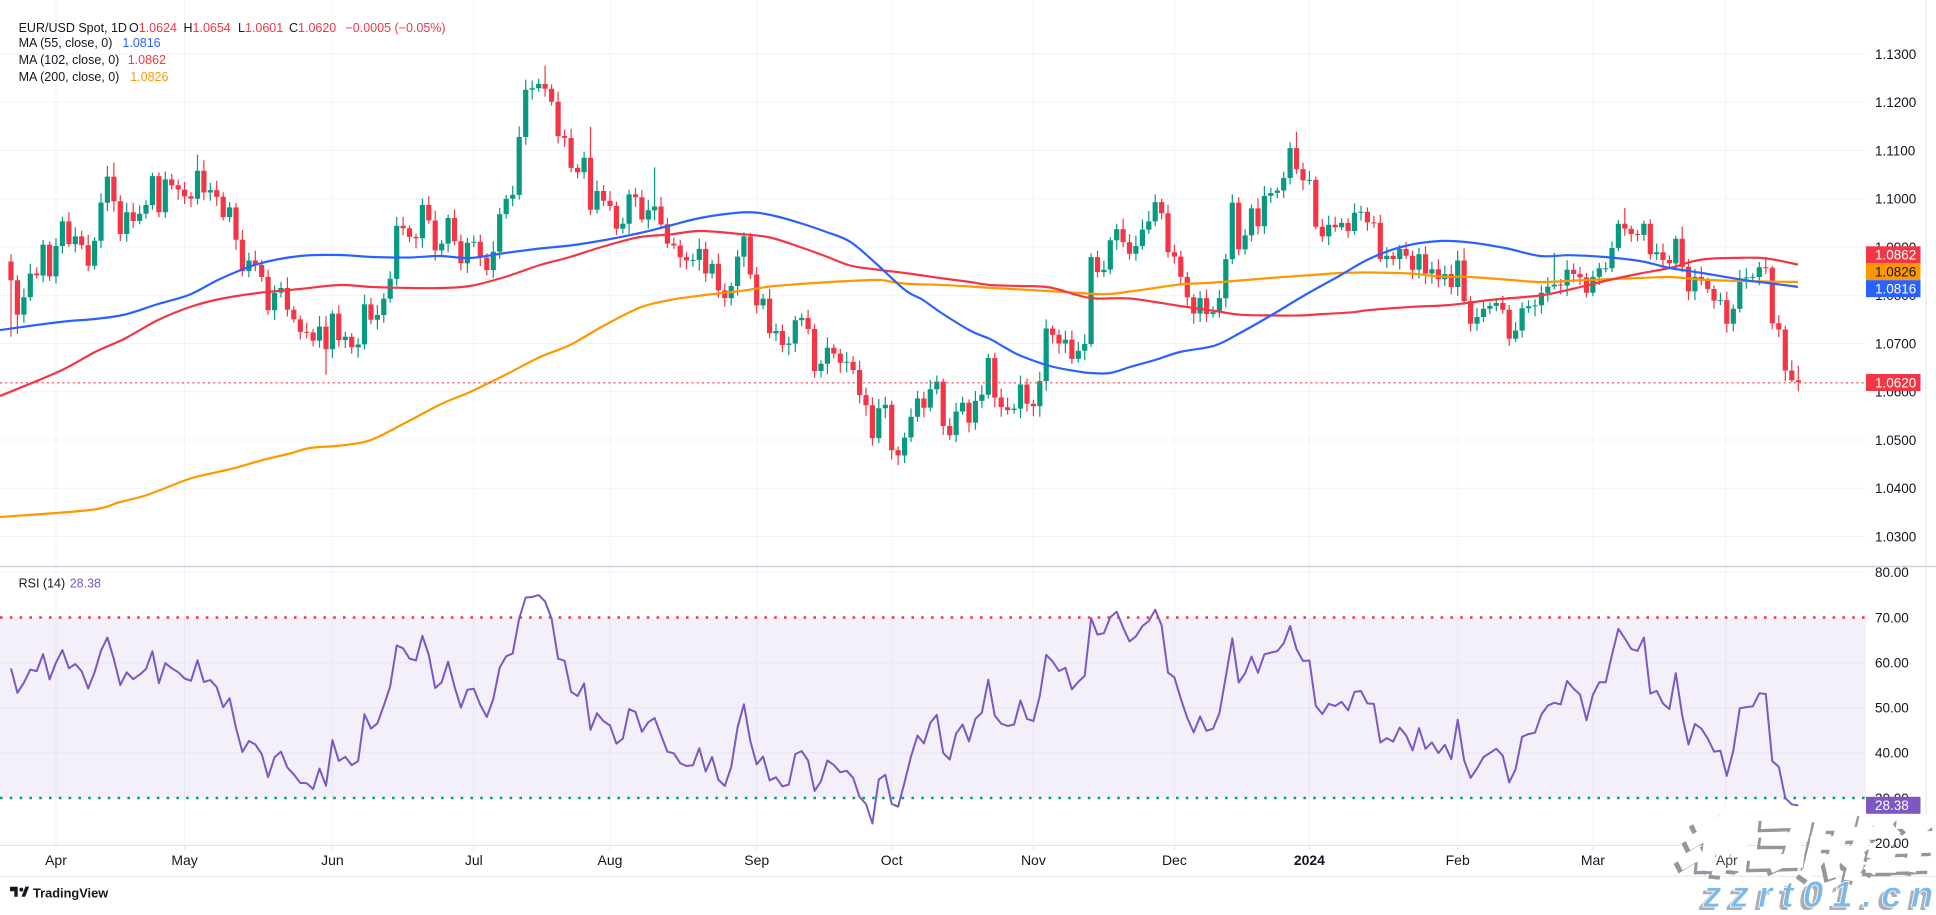 The image size is (1936, 915). I want to click on svg-text: 1.0700, so click(1895, 343).